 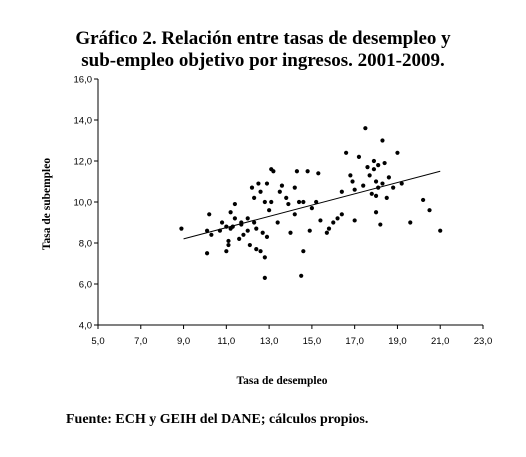 What do you see at coordinates (85, 285) in the screenshot?
I see `y-tick-label: 6,0` at bounding box center [85, 285].